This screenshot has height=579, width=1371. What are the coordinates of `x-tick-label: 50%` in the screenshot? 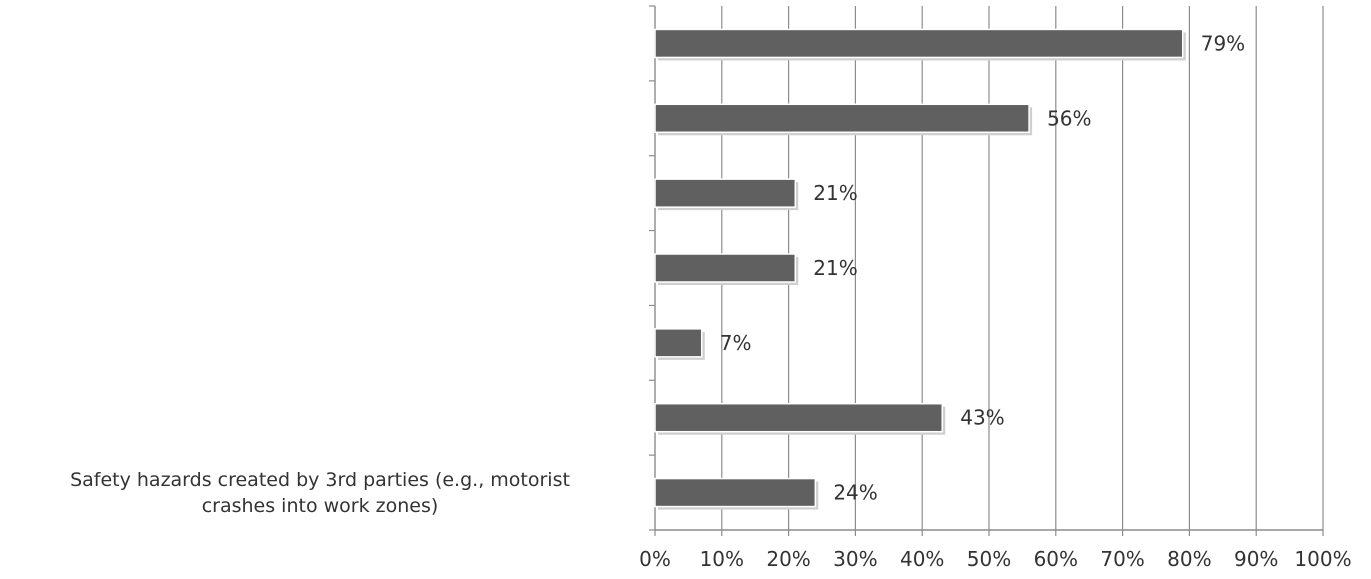 It's located at (989, 559).